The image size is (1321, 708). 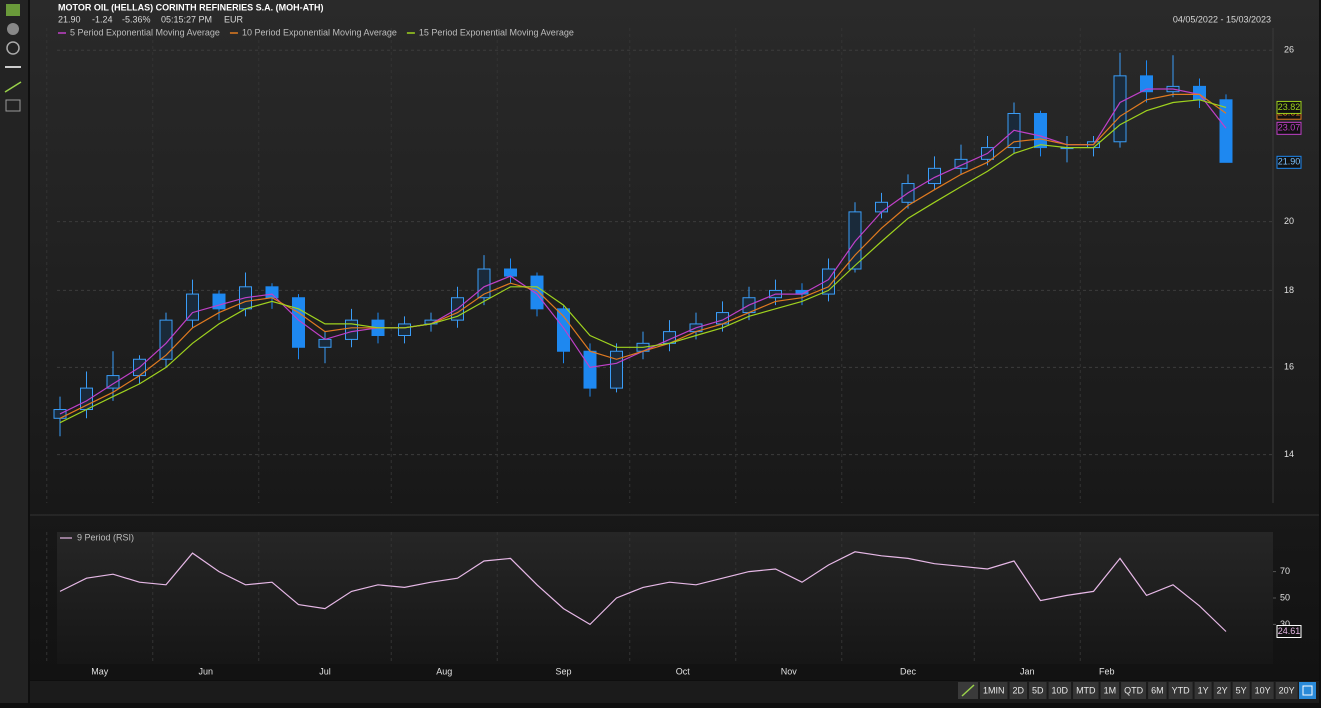 I want to click on last-value-label: 23.82, so click(x=1289, y=107).